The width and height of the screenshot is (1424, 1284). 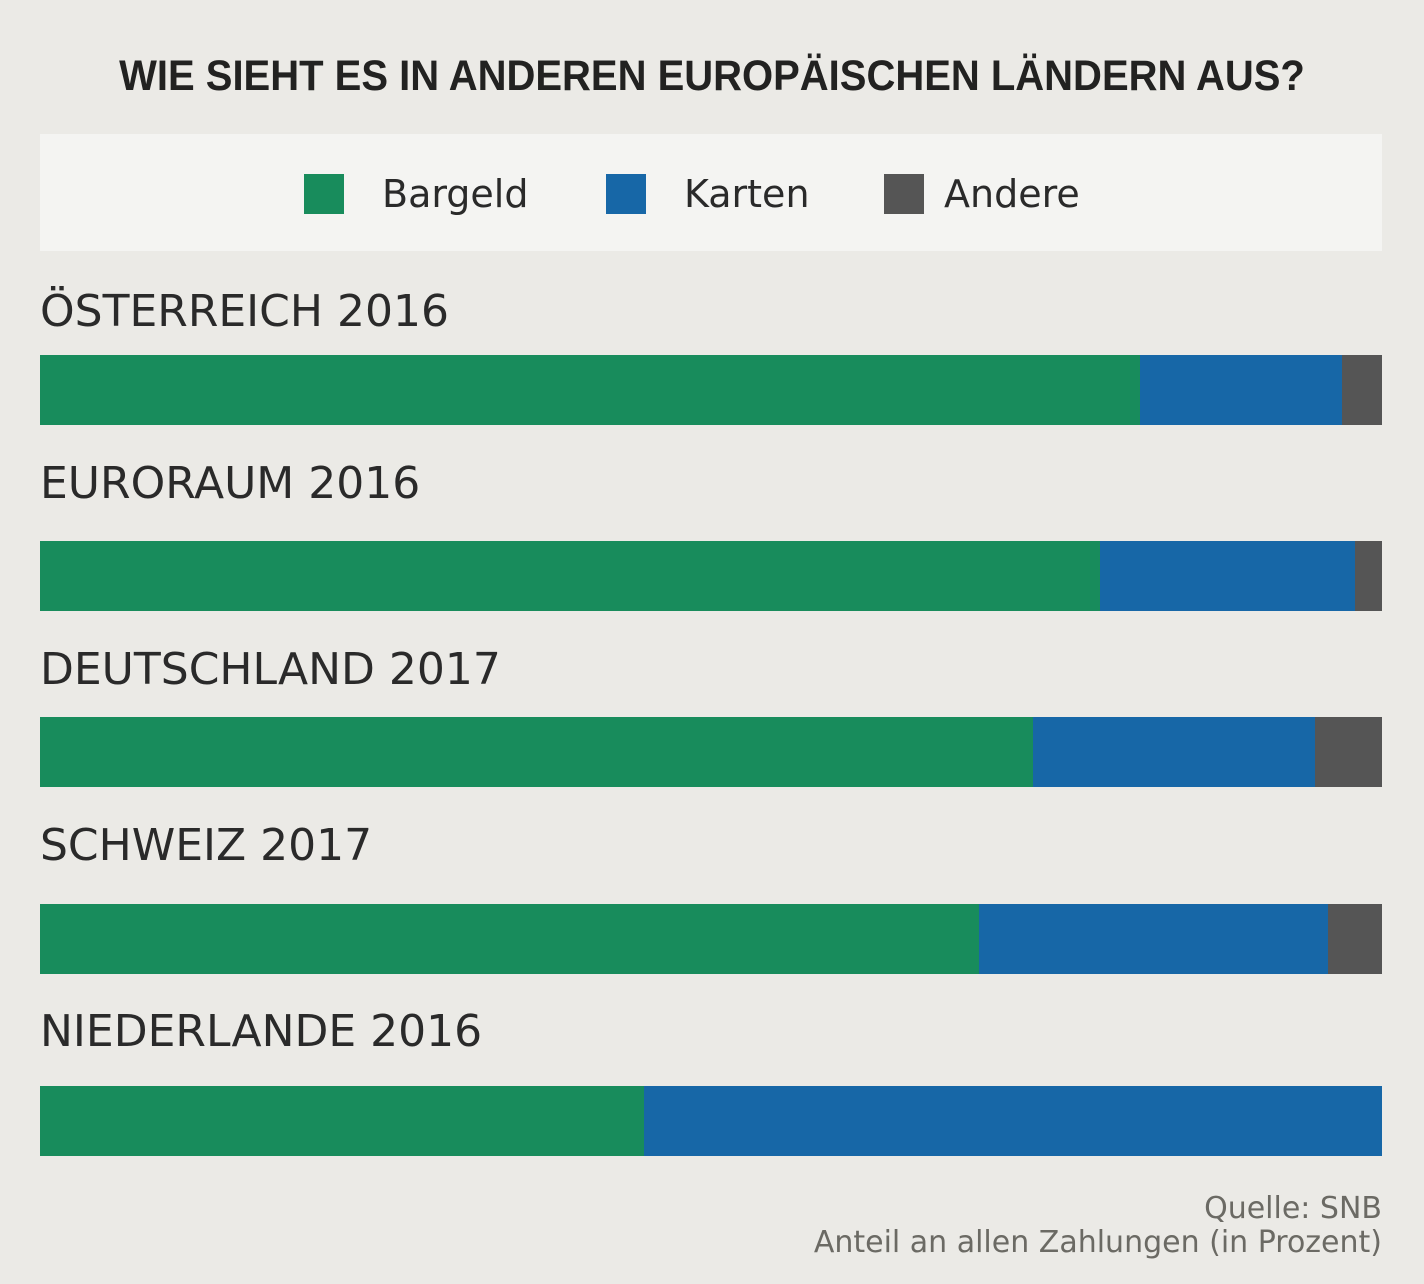 What do you see at coordinates (626, 194) in the screenshot?
I see `legend-swatch-karten` at bounding box center [626, 194].